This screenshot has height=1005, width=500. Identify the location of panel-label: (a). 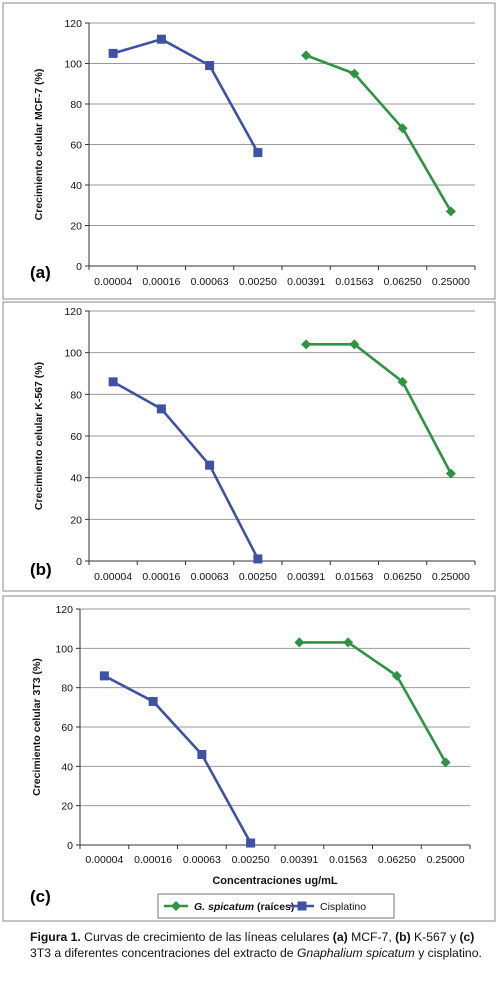
(40, 272).